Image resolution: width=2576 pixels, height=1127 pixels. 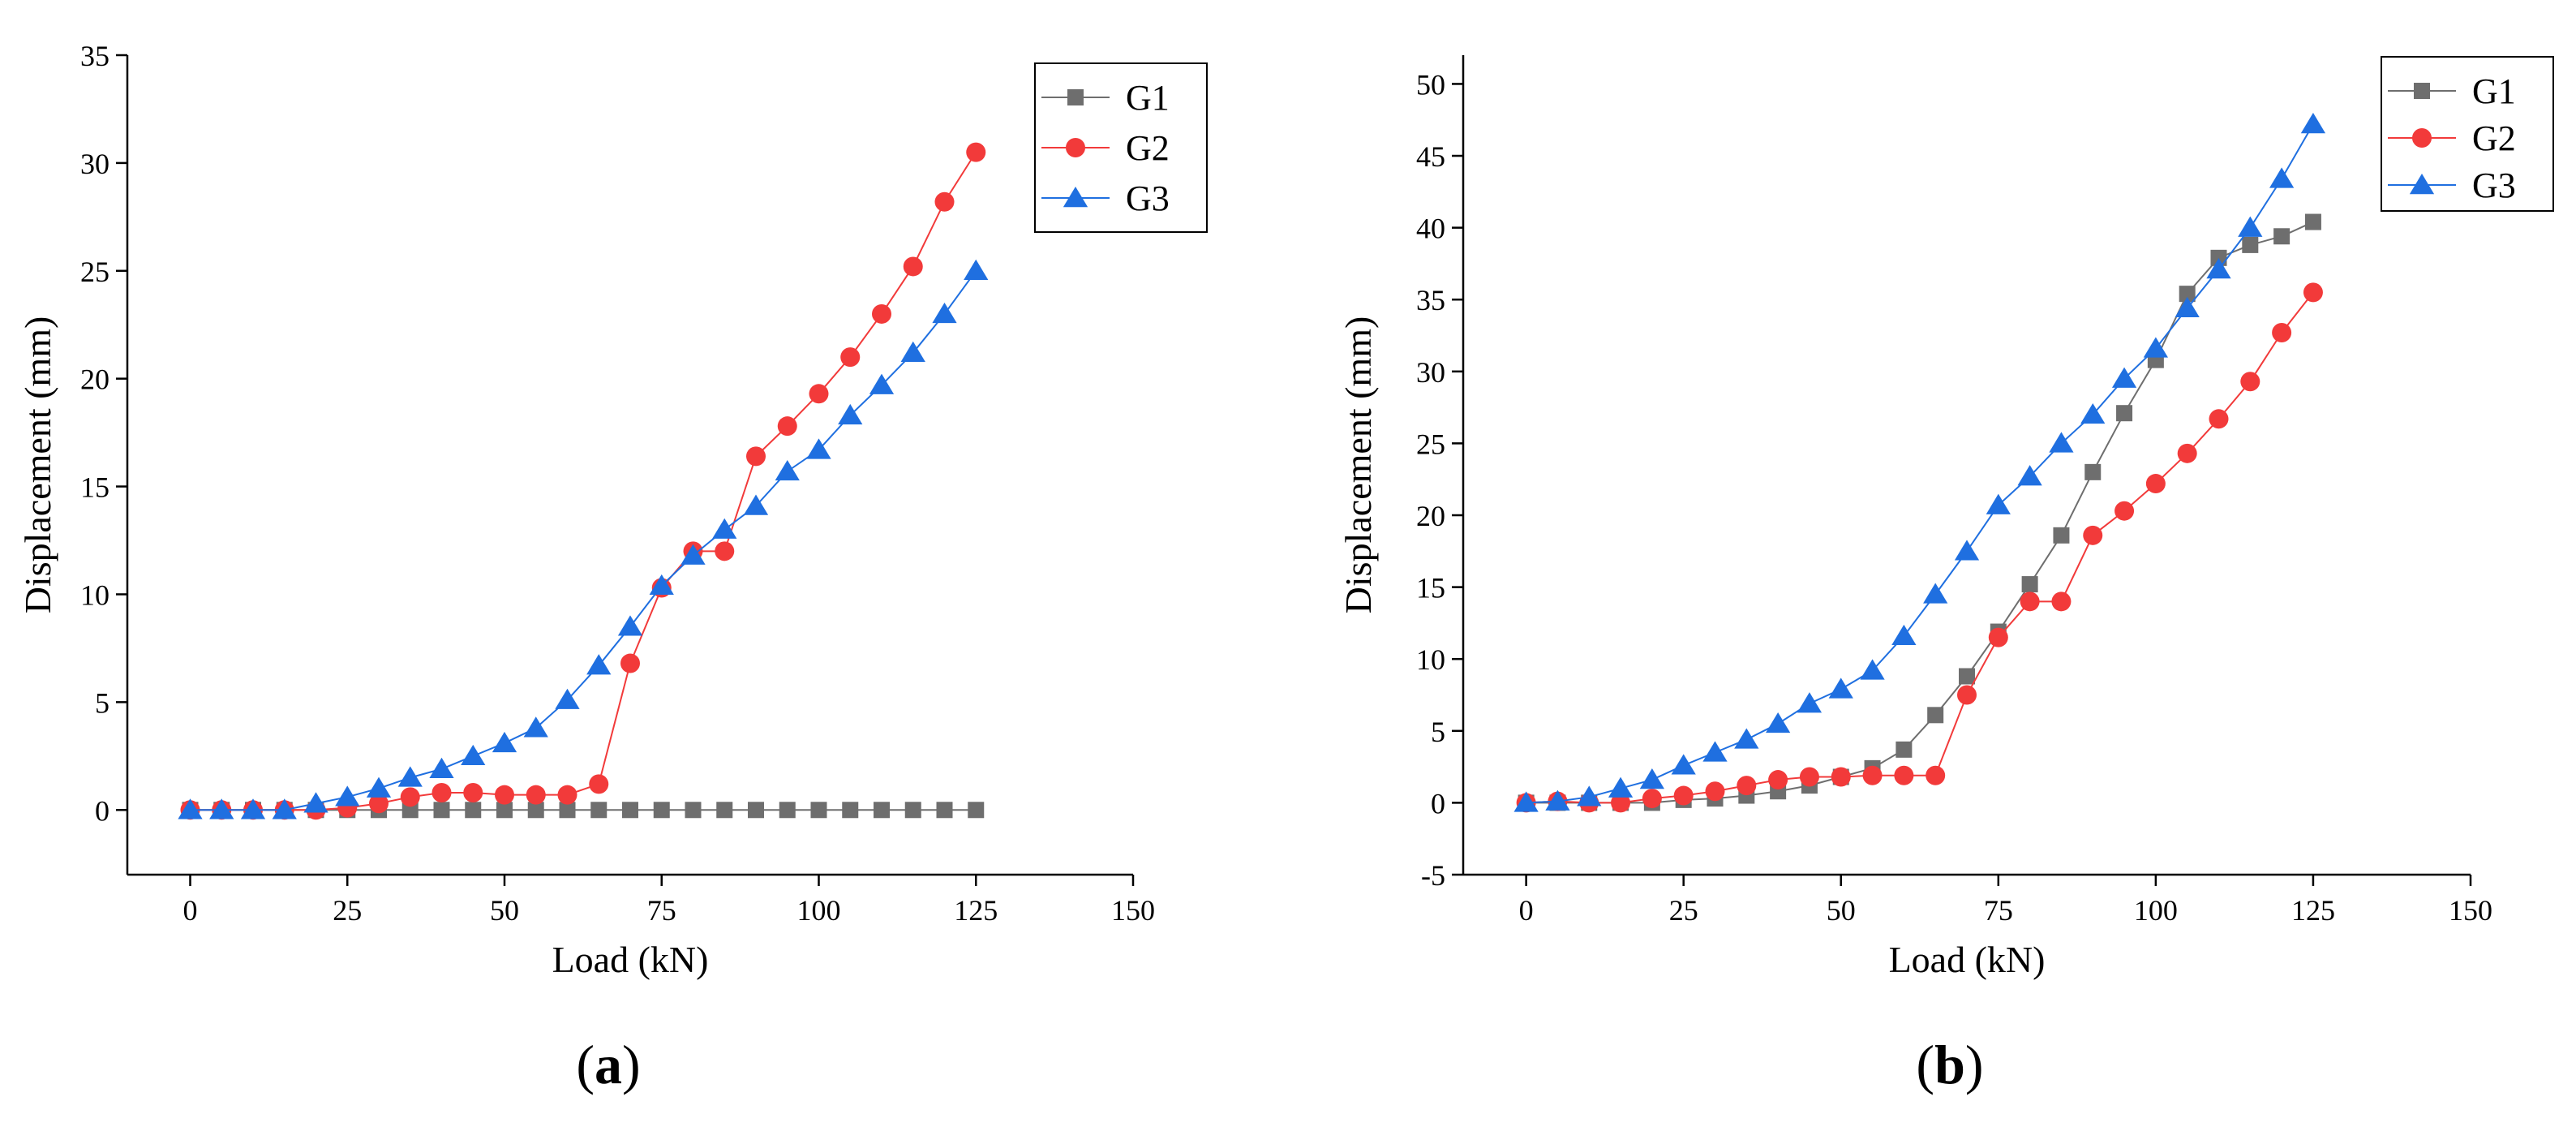 What do you see at coordinates (1148, 198) in the screenshot?
I see `legend-label-g3: G3` at bounding box center [1148, 198].